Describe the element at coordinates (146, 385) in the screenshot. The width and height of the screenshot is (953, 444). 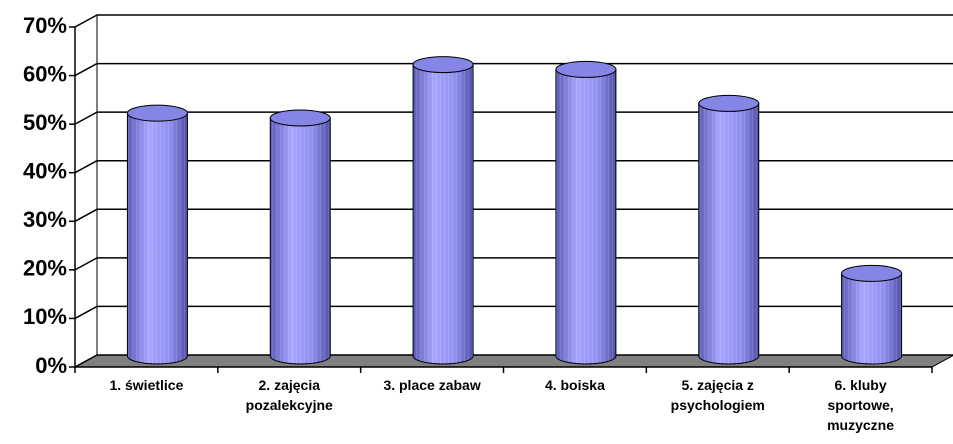
I see `x-tick-label: 1. świetlice` at that location.